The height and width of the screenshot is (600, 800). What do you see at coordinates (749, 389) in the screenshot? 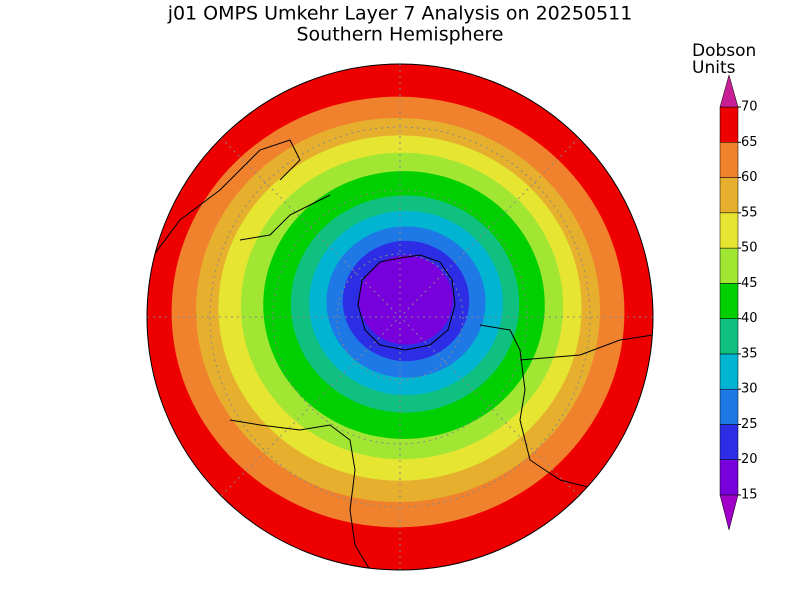
I see `colorbar-tick-label: 30` at bounding box center [749, 389].